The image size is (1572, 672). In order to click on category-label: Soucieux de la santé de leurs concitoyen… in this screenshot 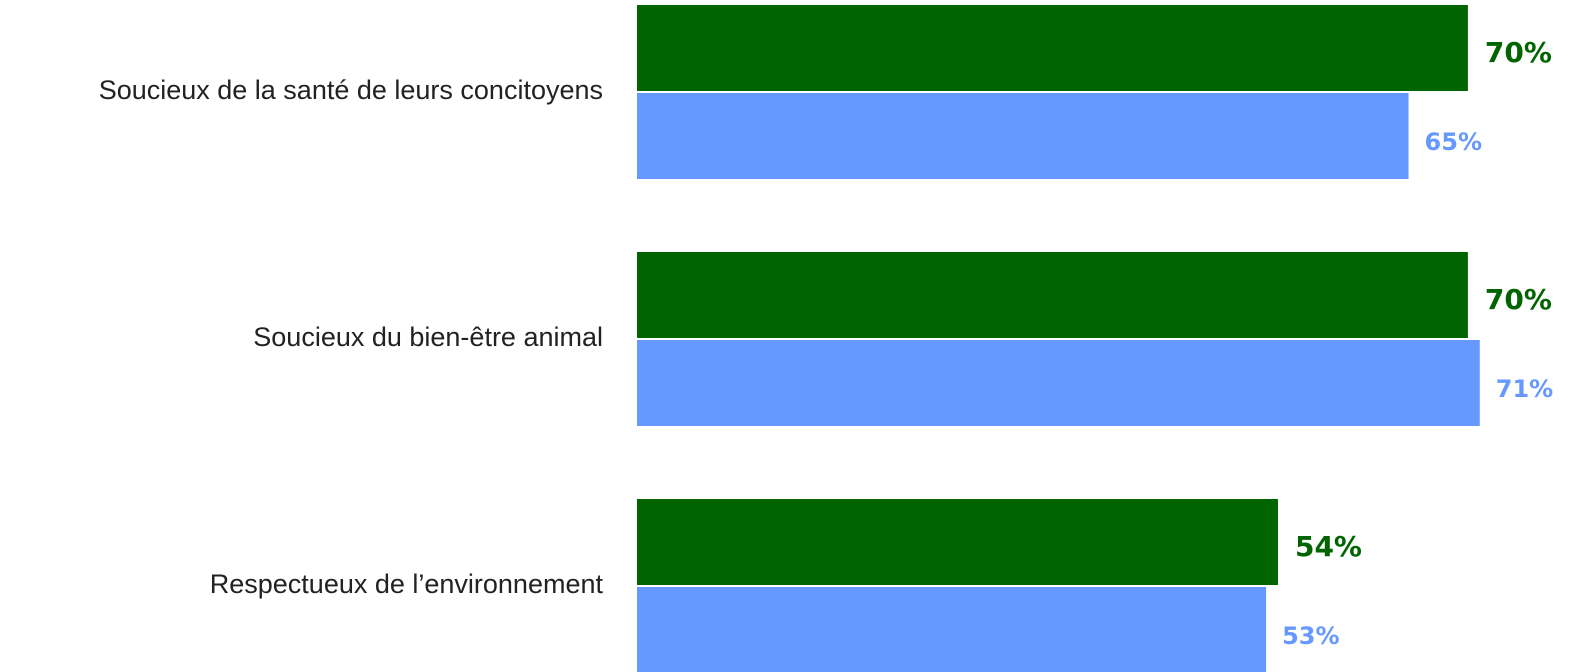, I will do `click(351, 90)`.